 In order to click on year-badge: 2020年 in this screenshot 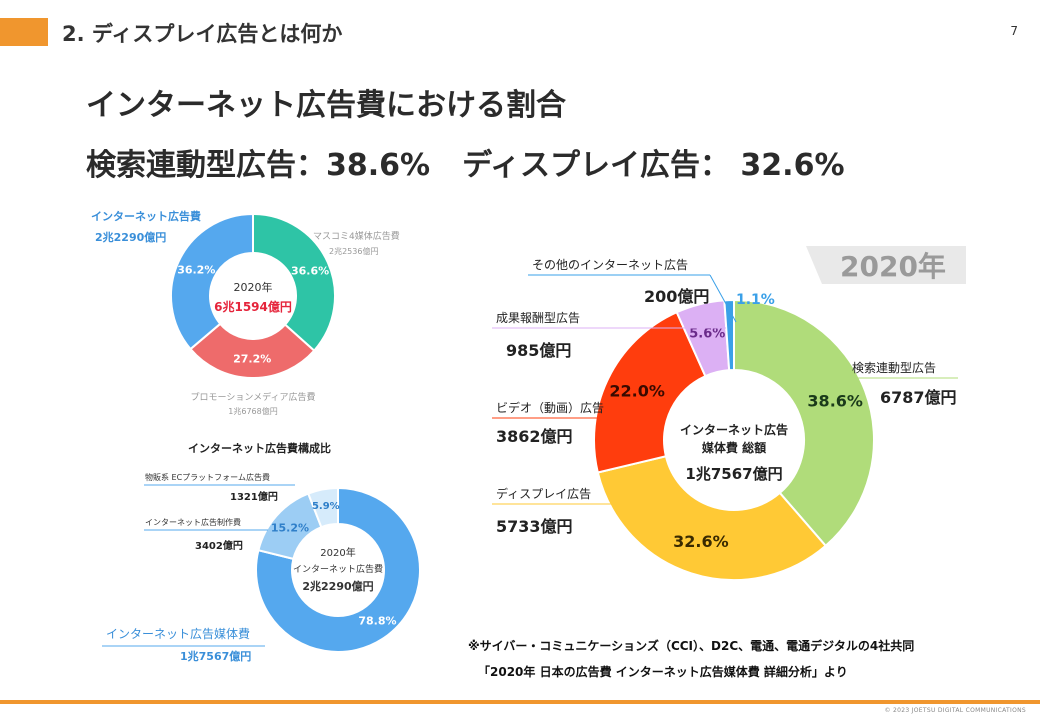, I will do `click(893, 266)`.